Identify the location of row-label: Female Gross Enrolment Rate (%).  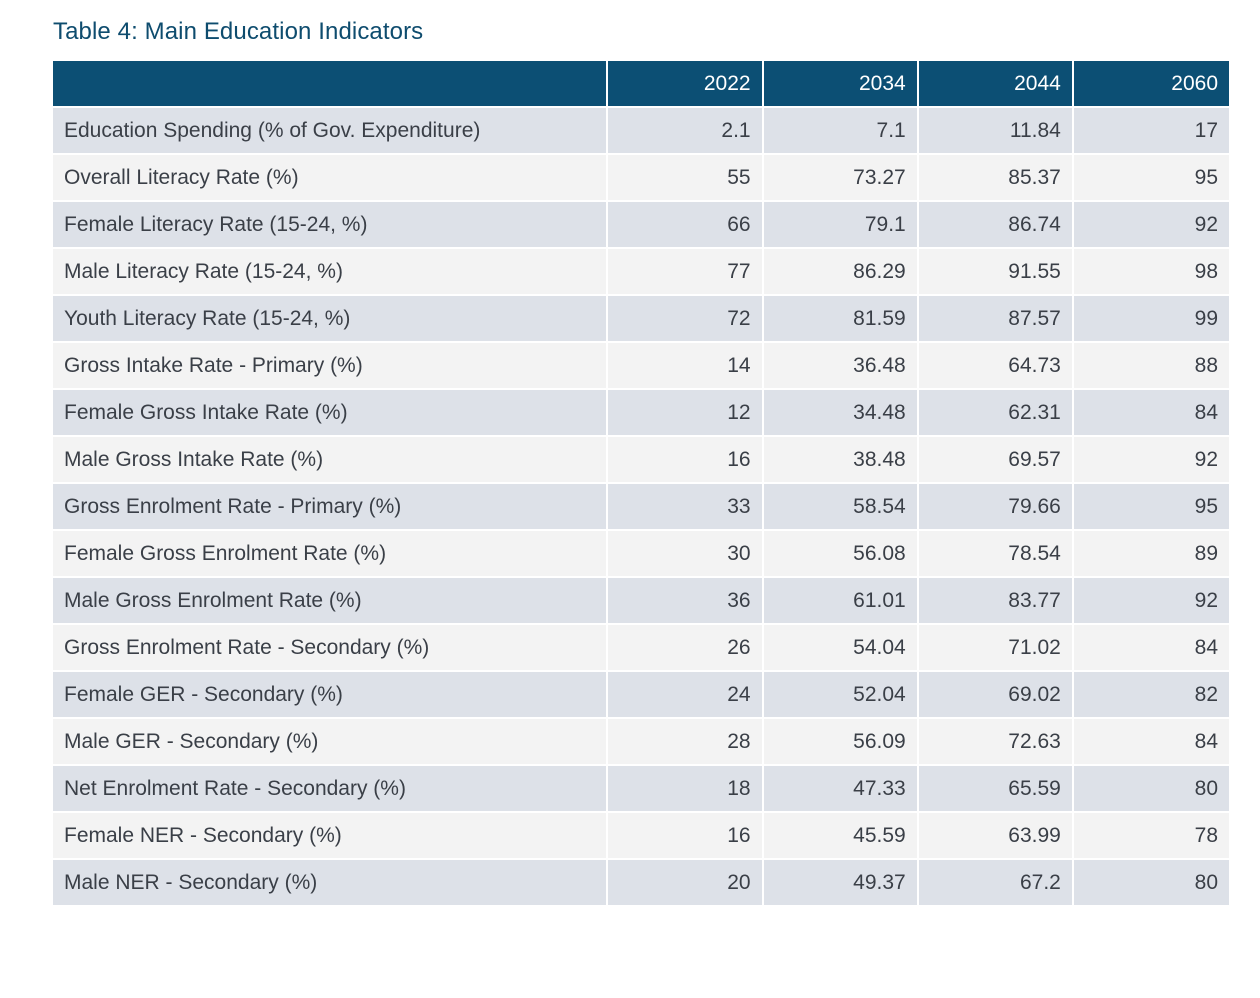
(331, 552).